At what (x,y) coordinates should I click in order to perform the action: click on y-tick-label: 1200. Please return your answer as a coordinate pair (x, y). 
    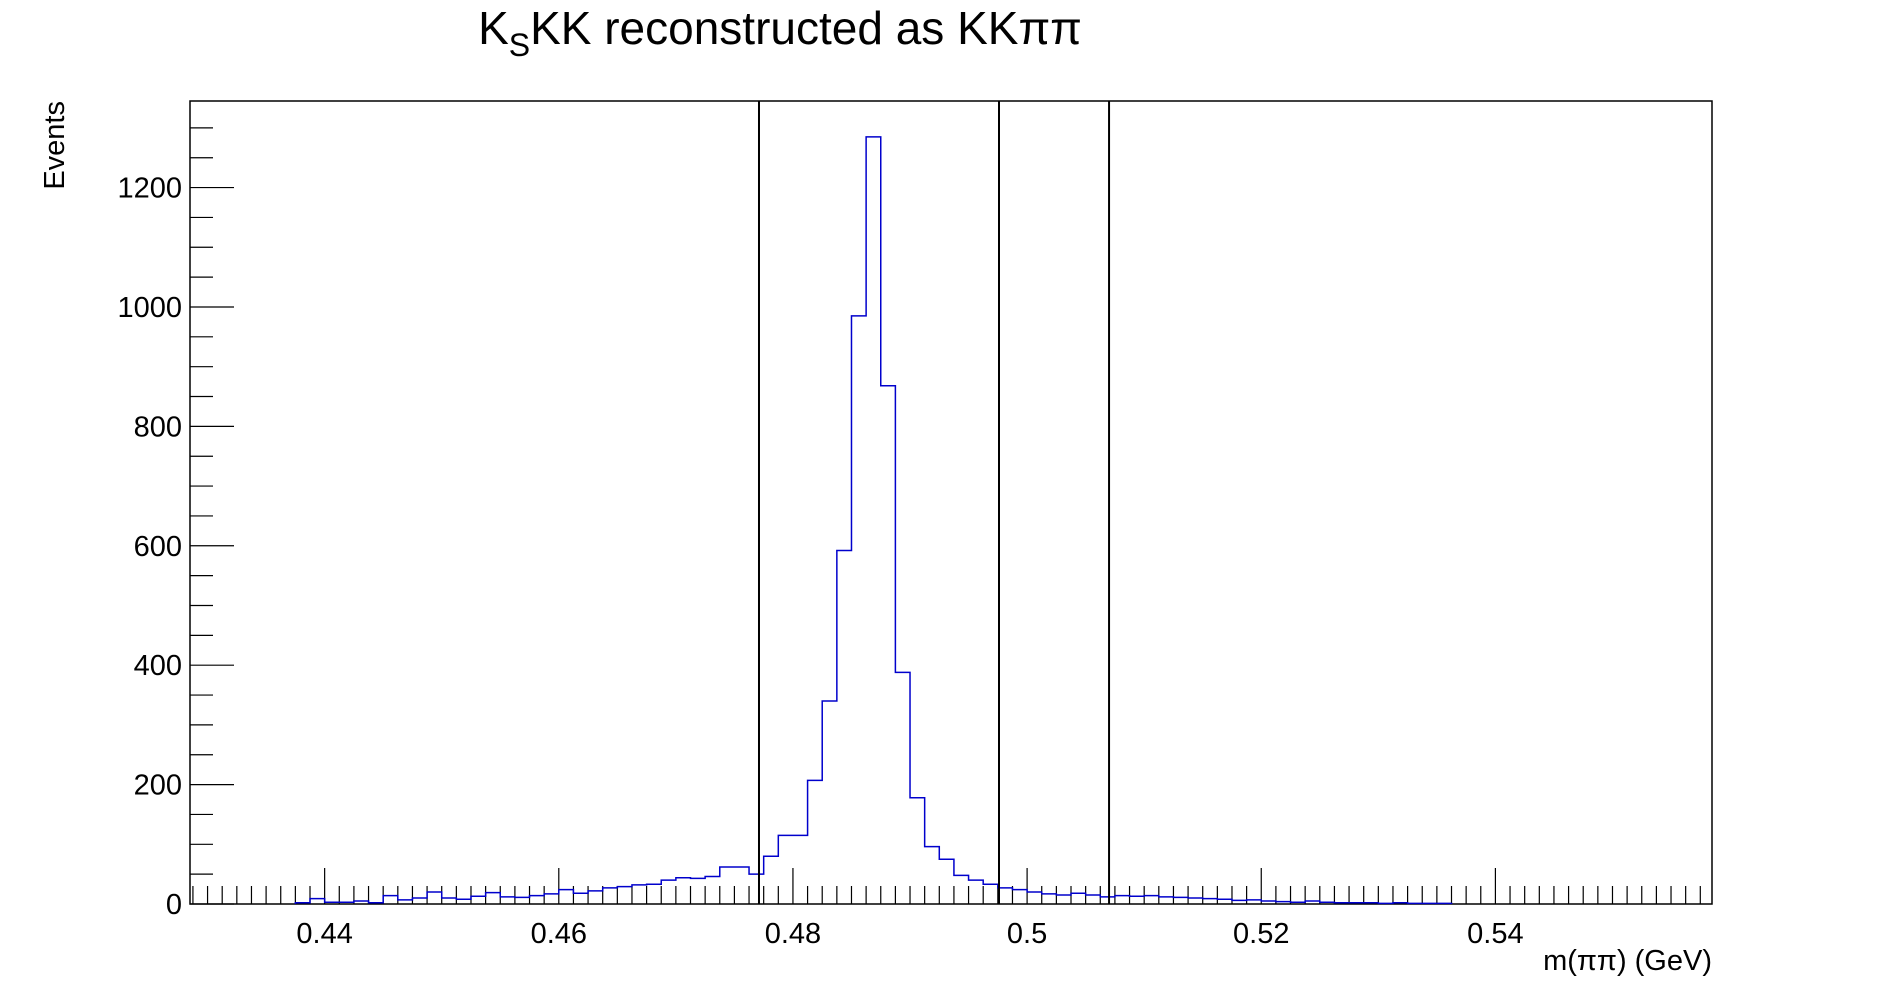
    Looking at the image, I should click on (149, 189).